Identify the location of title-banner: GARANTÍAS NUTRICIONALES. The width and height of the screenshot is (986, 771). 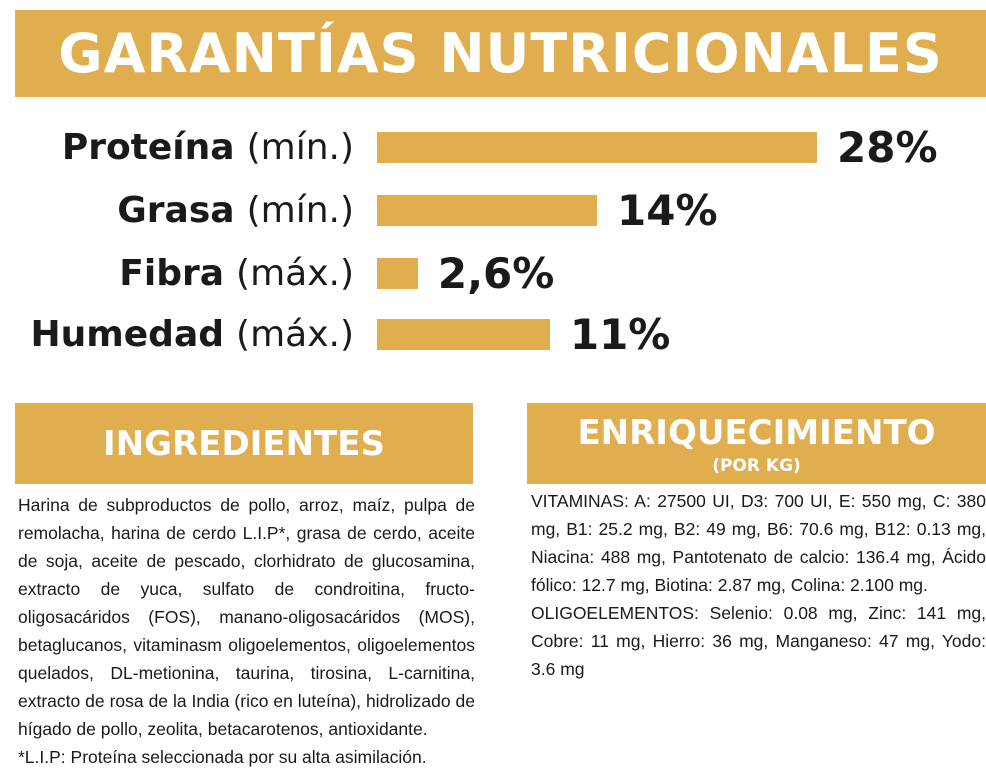
(500, 53).